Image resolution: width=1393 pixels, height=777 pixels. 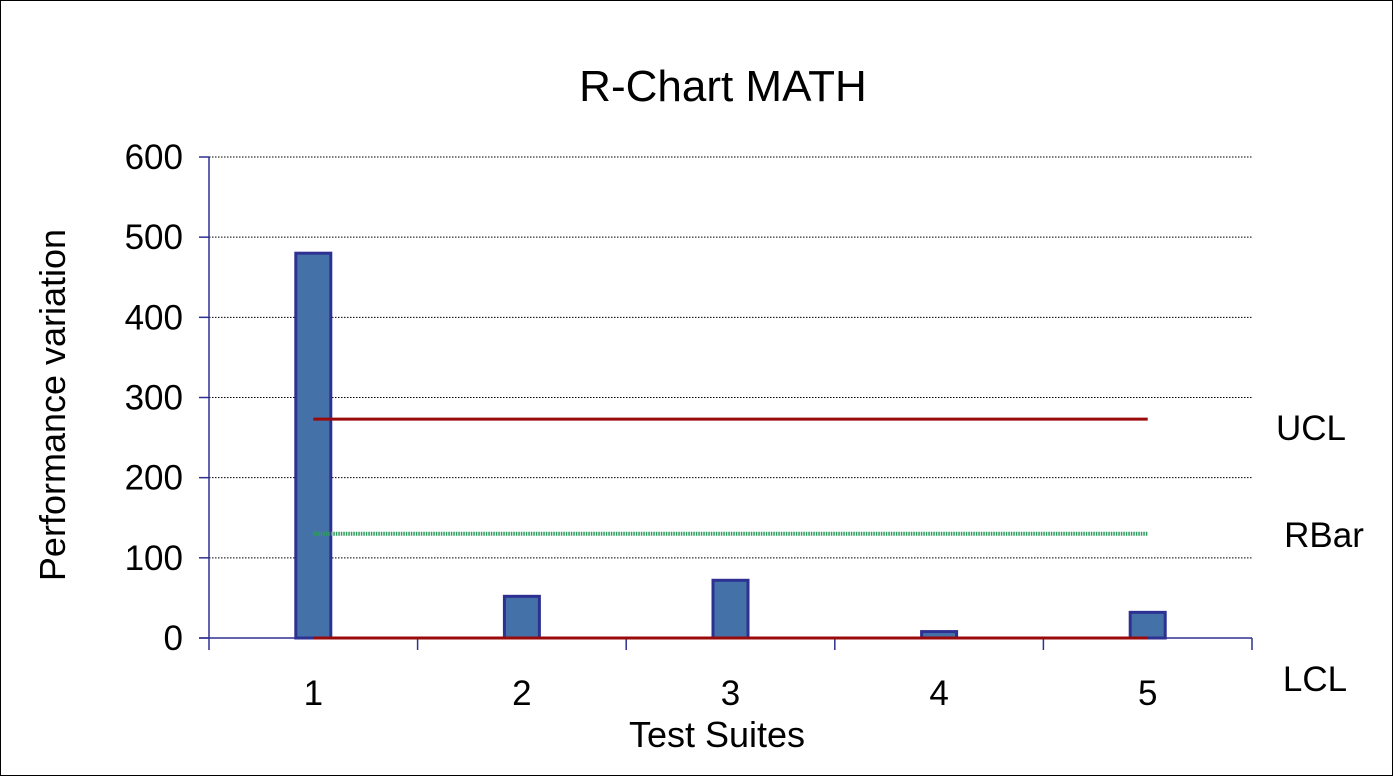 What do you see at coordinates (154, 157) in the screenshot?
I see `y-tick-label-600: 600` at bounding box center [154, 157].